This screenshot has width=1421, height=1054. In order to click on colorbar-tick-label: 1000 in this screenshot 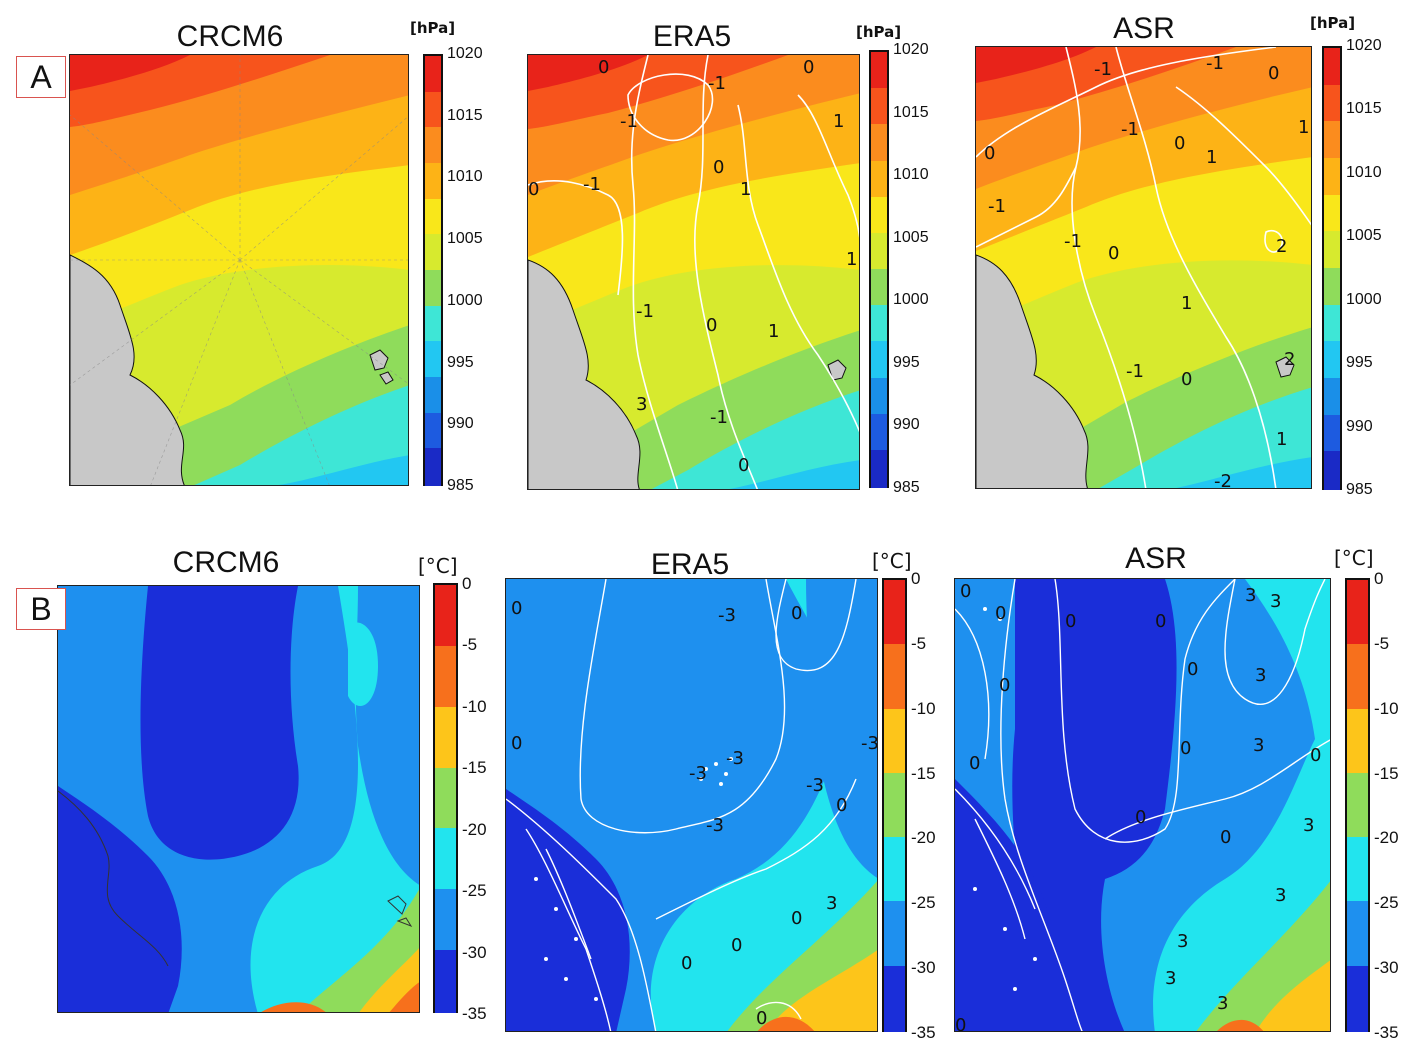, I will do `click(1364, 299)`.